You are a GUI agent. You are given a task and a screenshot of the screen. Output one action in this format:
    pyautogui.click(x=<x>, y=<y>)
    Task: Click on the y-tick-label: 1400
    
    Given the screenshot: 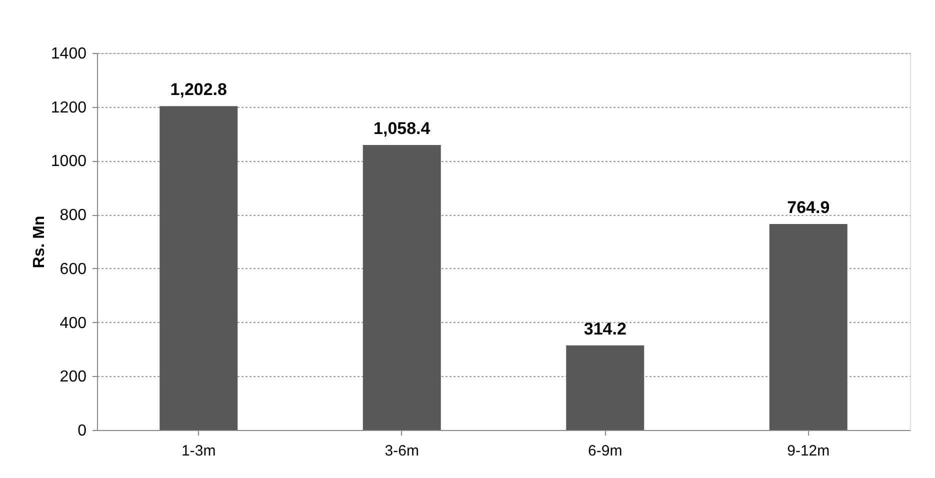 What is the action you would take?
    pyautogui.click(x=68, y=54)
    